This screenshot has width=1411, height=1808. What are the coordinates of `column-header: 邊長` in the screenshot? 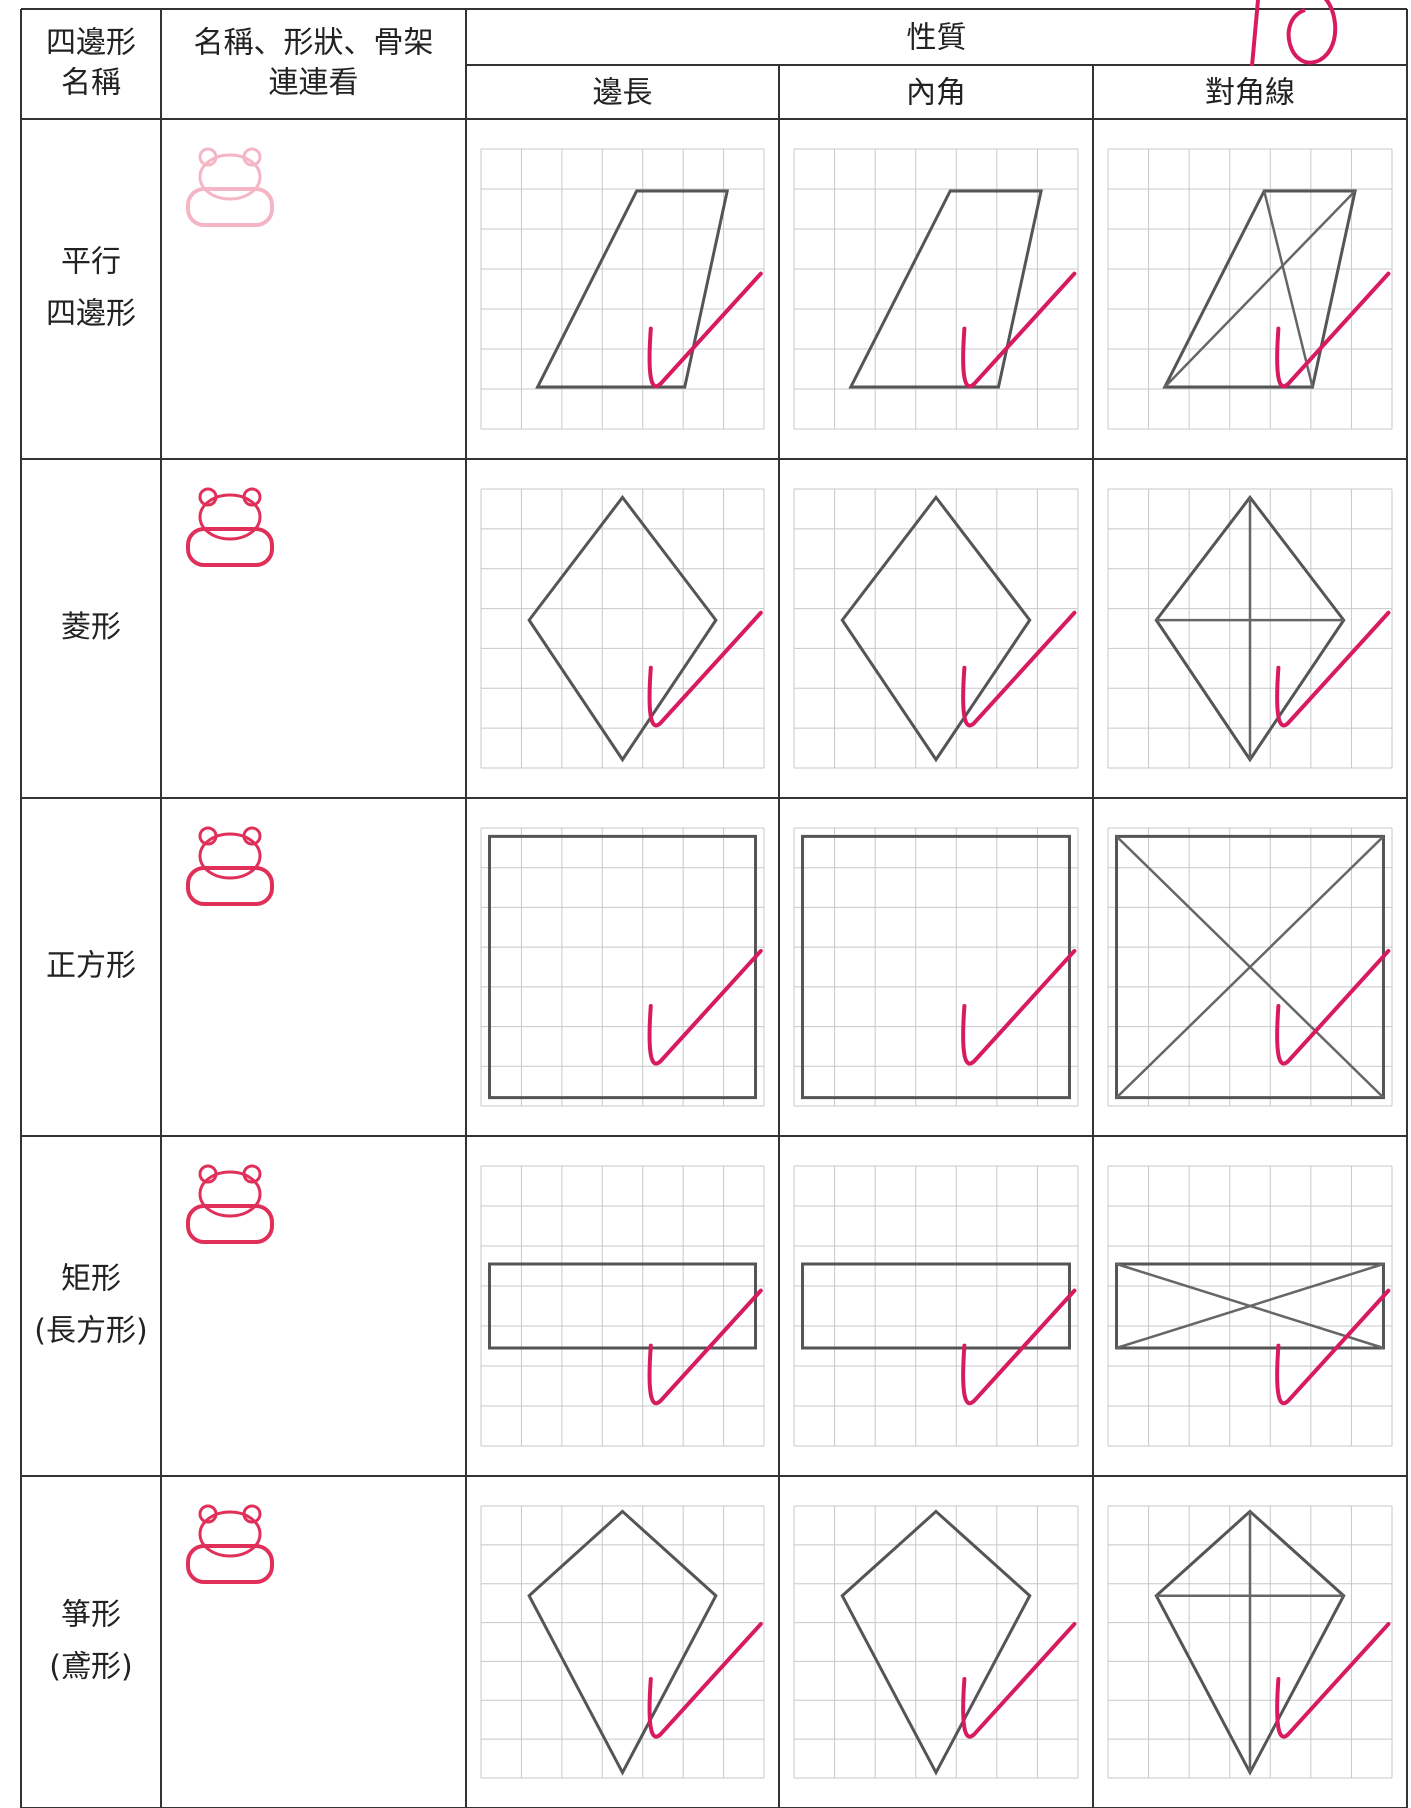 It's located at (623, 93).